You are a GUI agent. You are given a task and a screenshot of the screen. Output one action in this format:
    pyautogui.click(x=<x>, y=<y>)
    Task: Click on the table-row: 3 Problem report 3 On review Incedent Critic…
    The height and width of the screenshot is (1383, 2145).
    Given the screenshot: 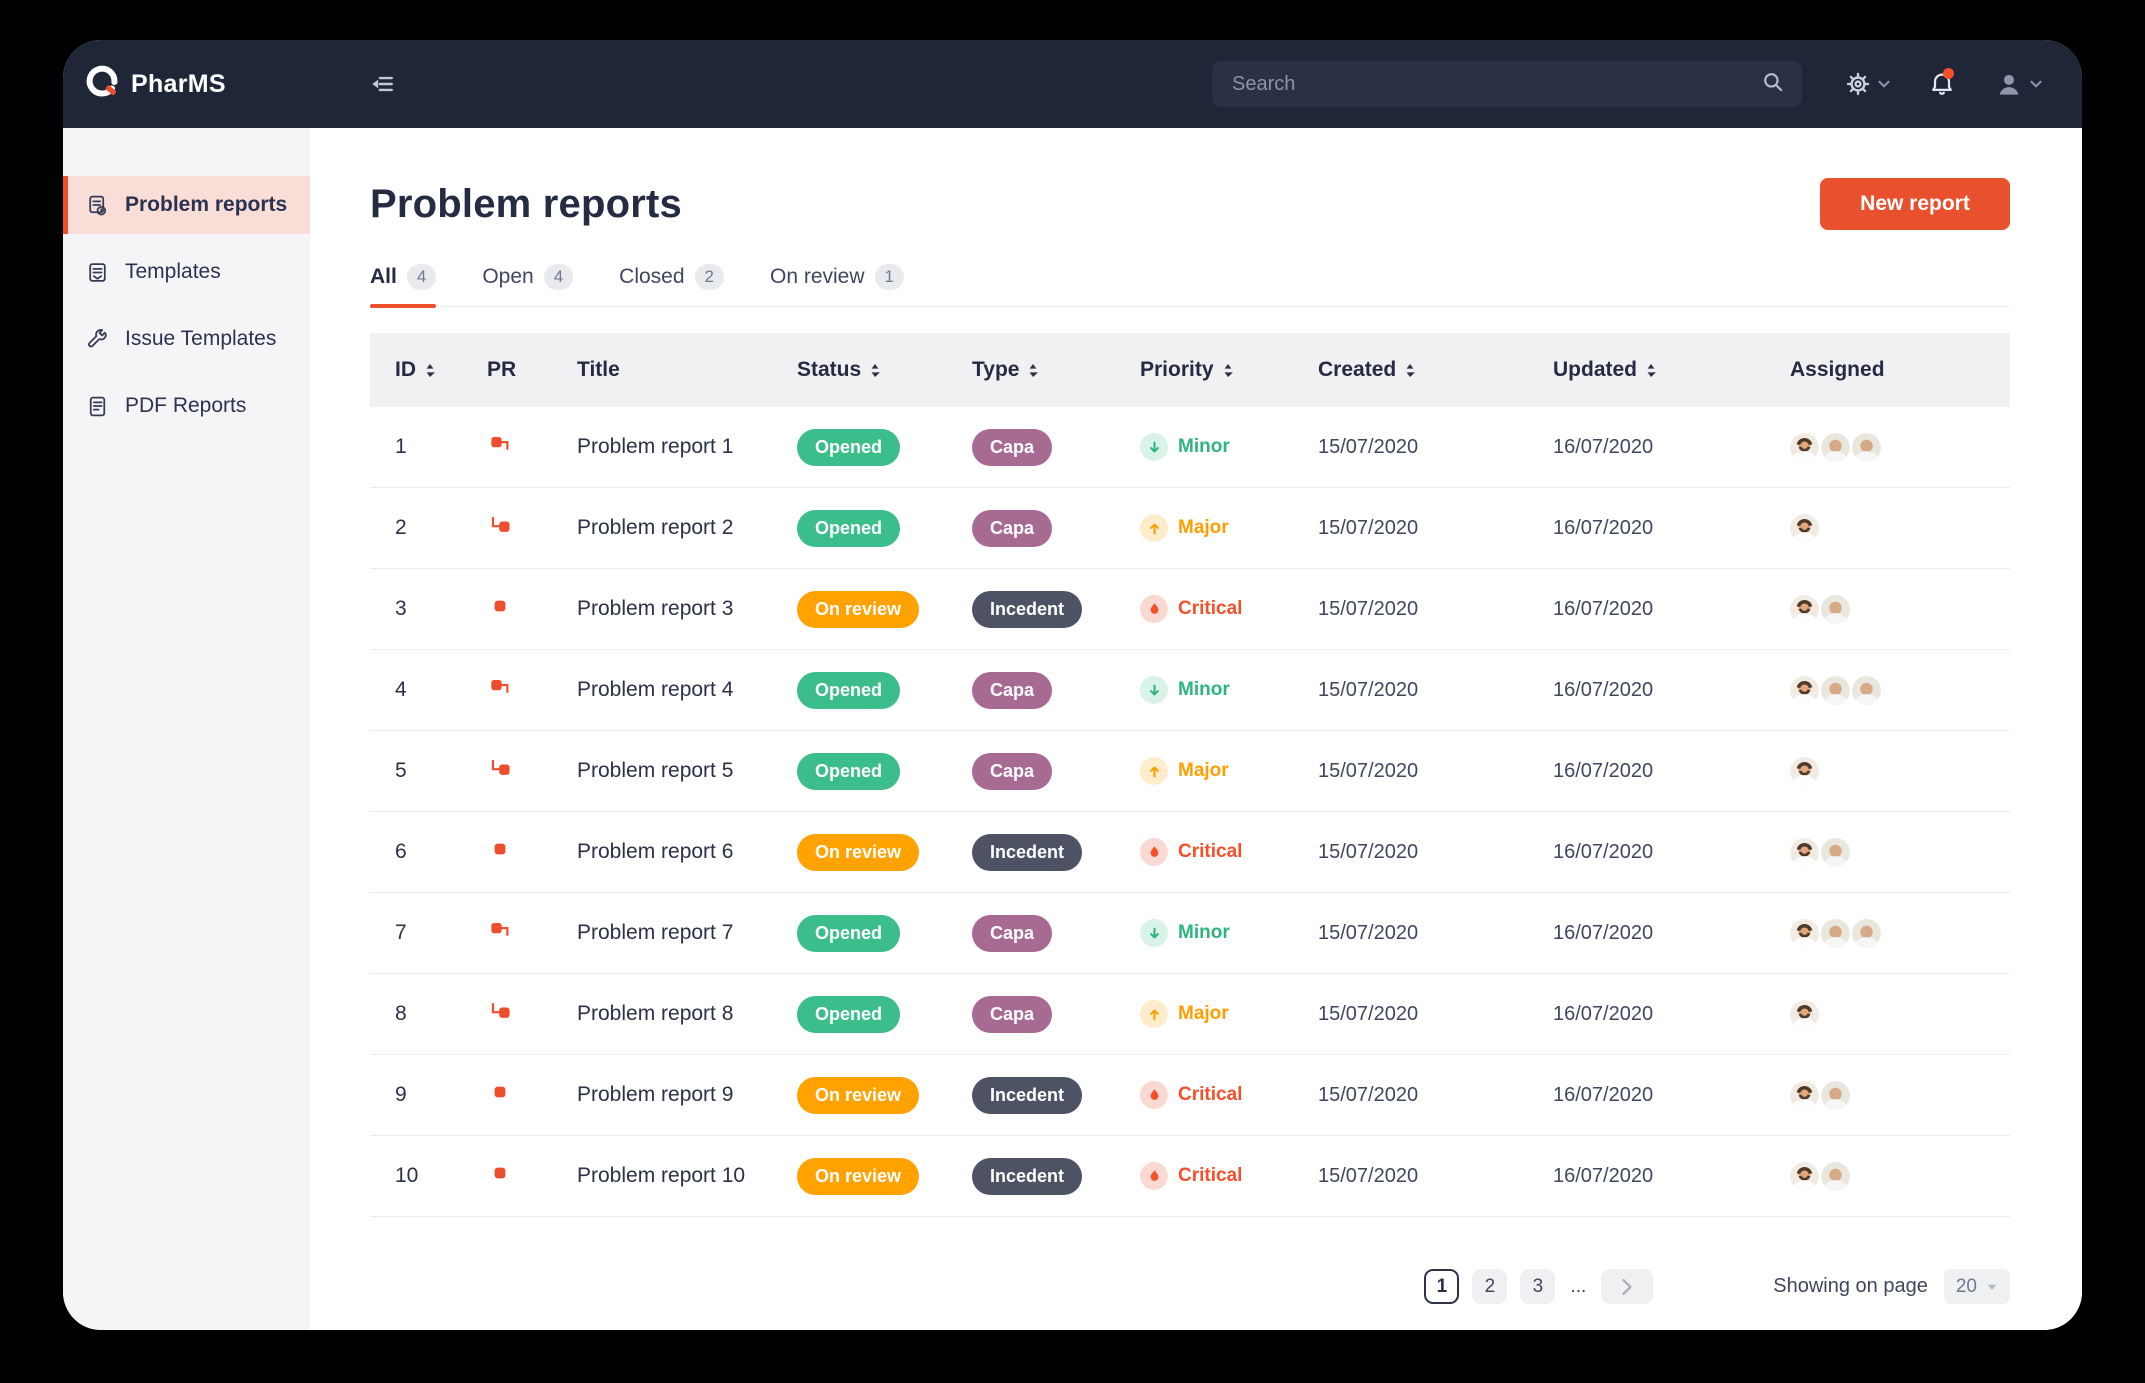 What is the action you would take?
    pyautogui.click(x=1190, y=609)
    